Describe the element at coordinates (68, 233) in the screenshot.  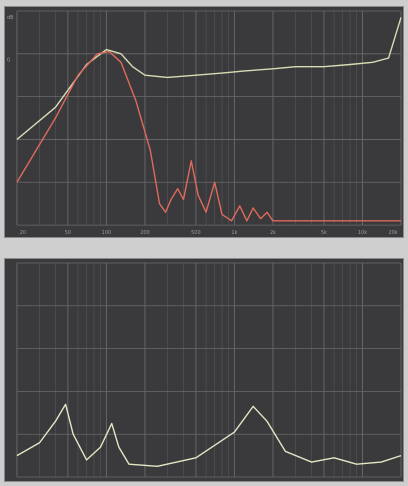
I see `x-tick-label: 50` at that location.